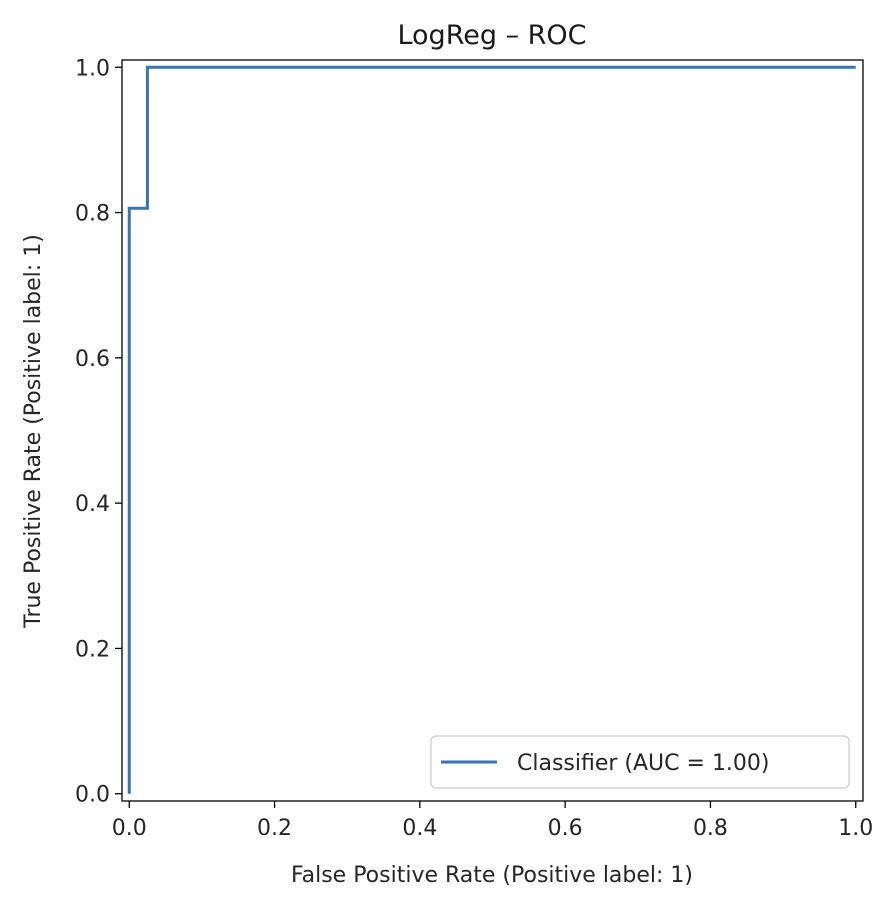  I want to click on x-tick-label: 0.0, so click(129, 828).